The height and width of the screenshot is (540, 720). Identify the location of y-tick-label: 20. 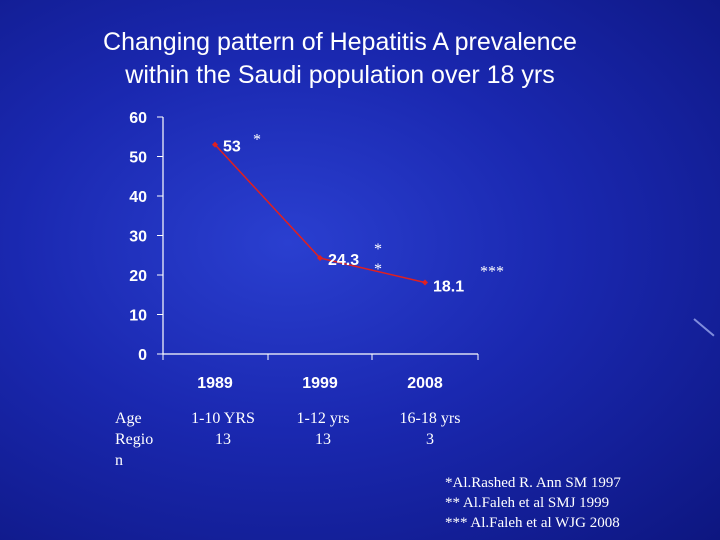
(138, 276).